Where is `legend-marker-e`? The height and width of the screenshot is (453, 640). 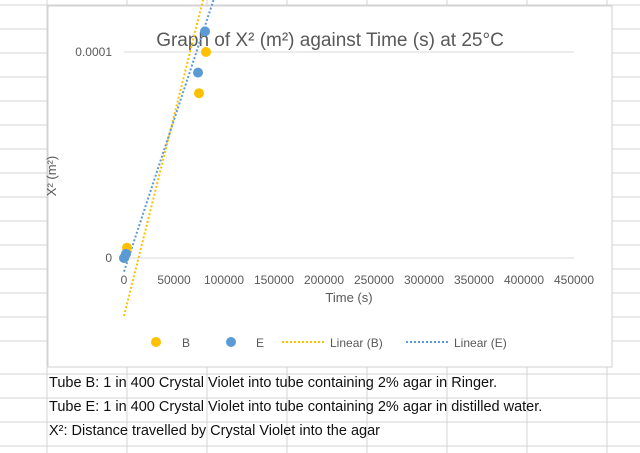
legend-marker-e is located at coordinates (231, 342).